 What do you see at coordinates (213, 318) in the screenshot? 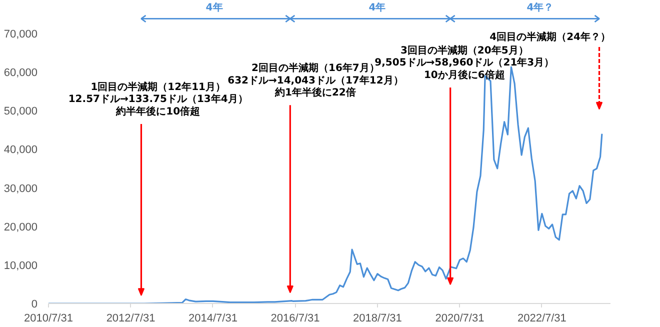
I see `x-tick-label: 2014/7/31` at bounding box center [213, 318].